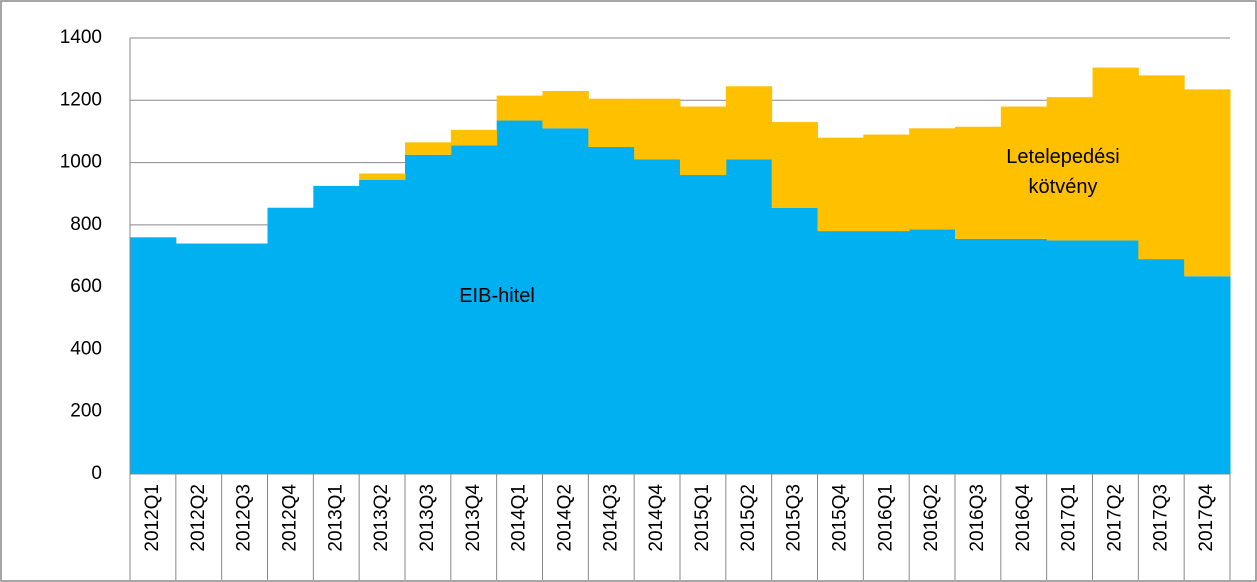 This screenshot has height=582, width=1257. What do you see at coordinates (86, 286) in the screenshot?
I see `y-tick-label: 600` at bounding box center [86, 286].